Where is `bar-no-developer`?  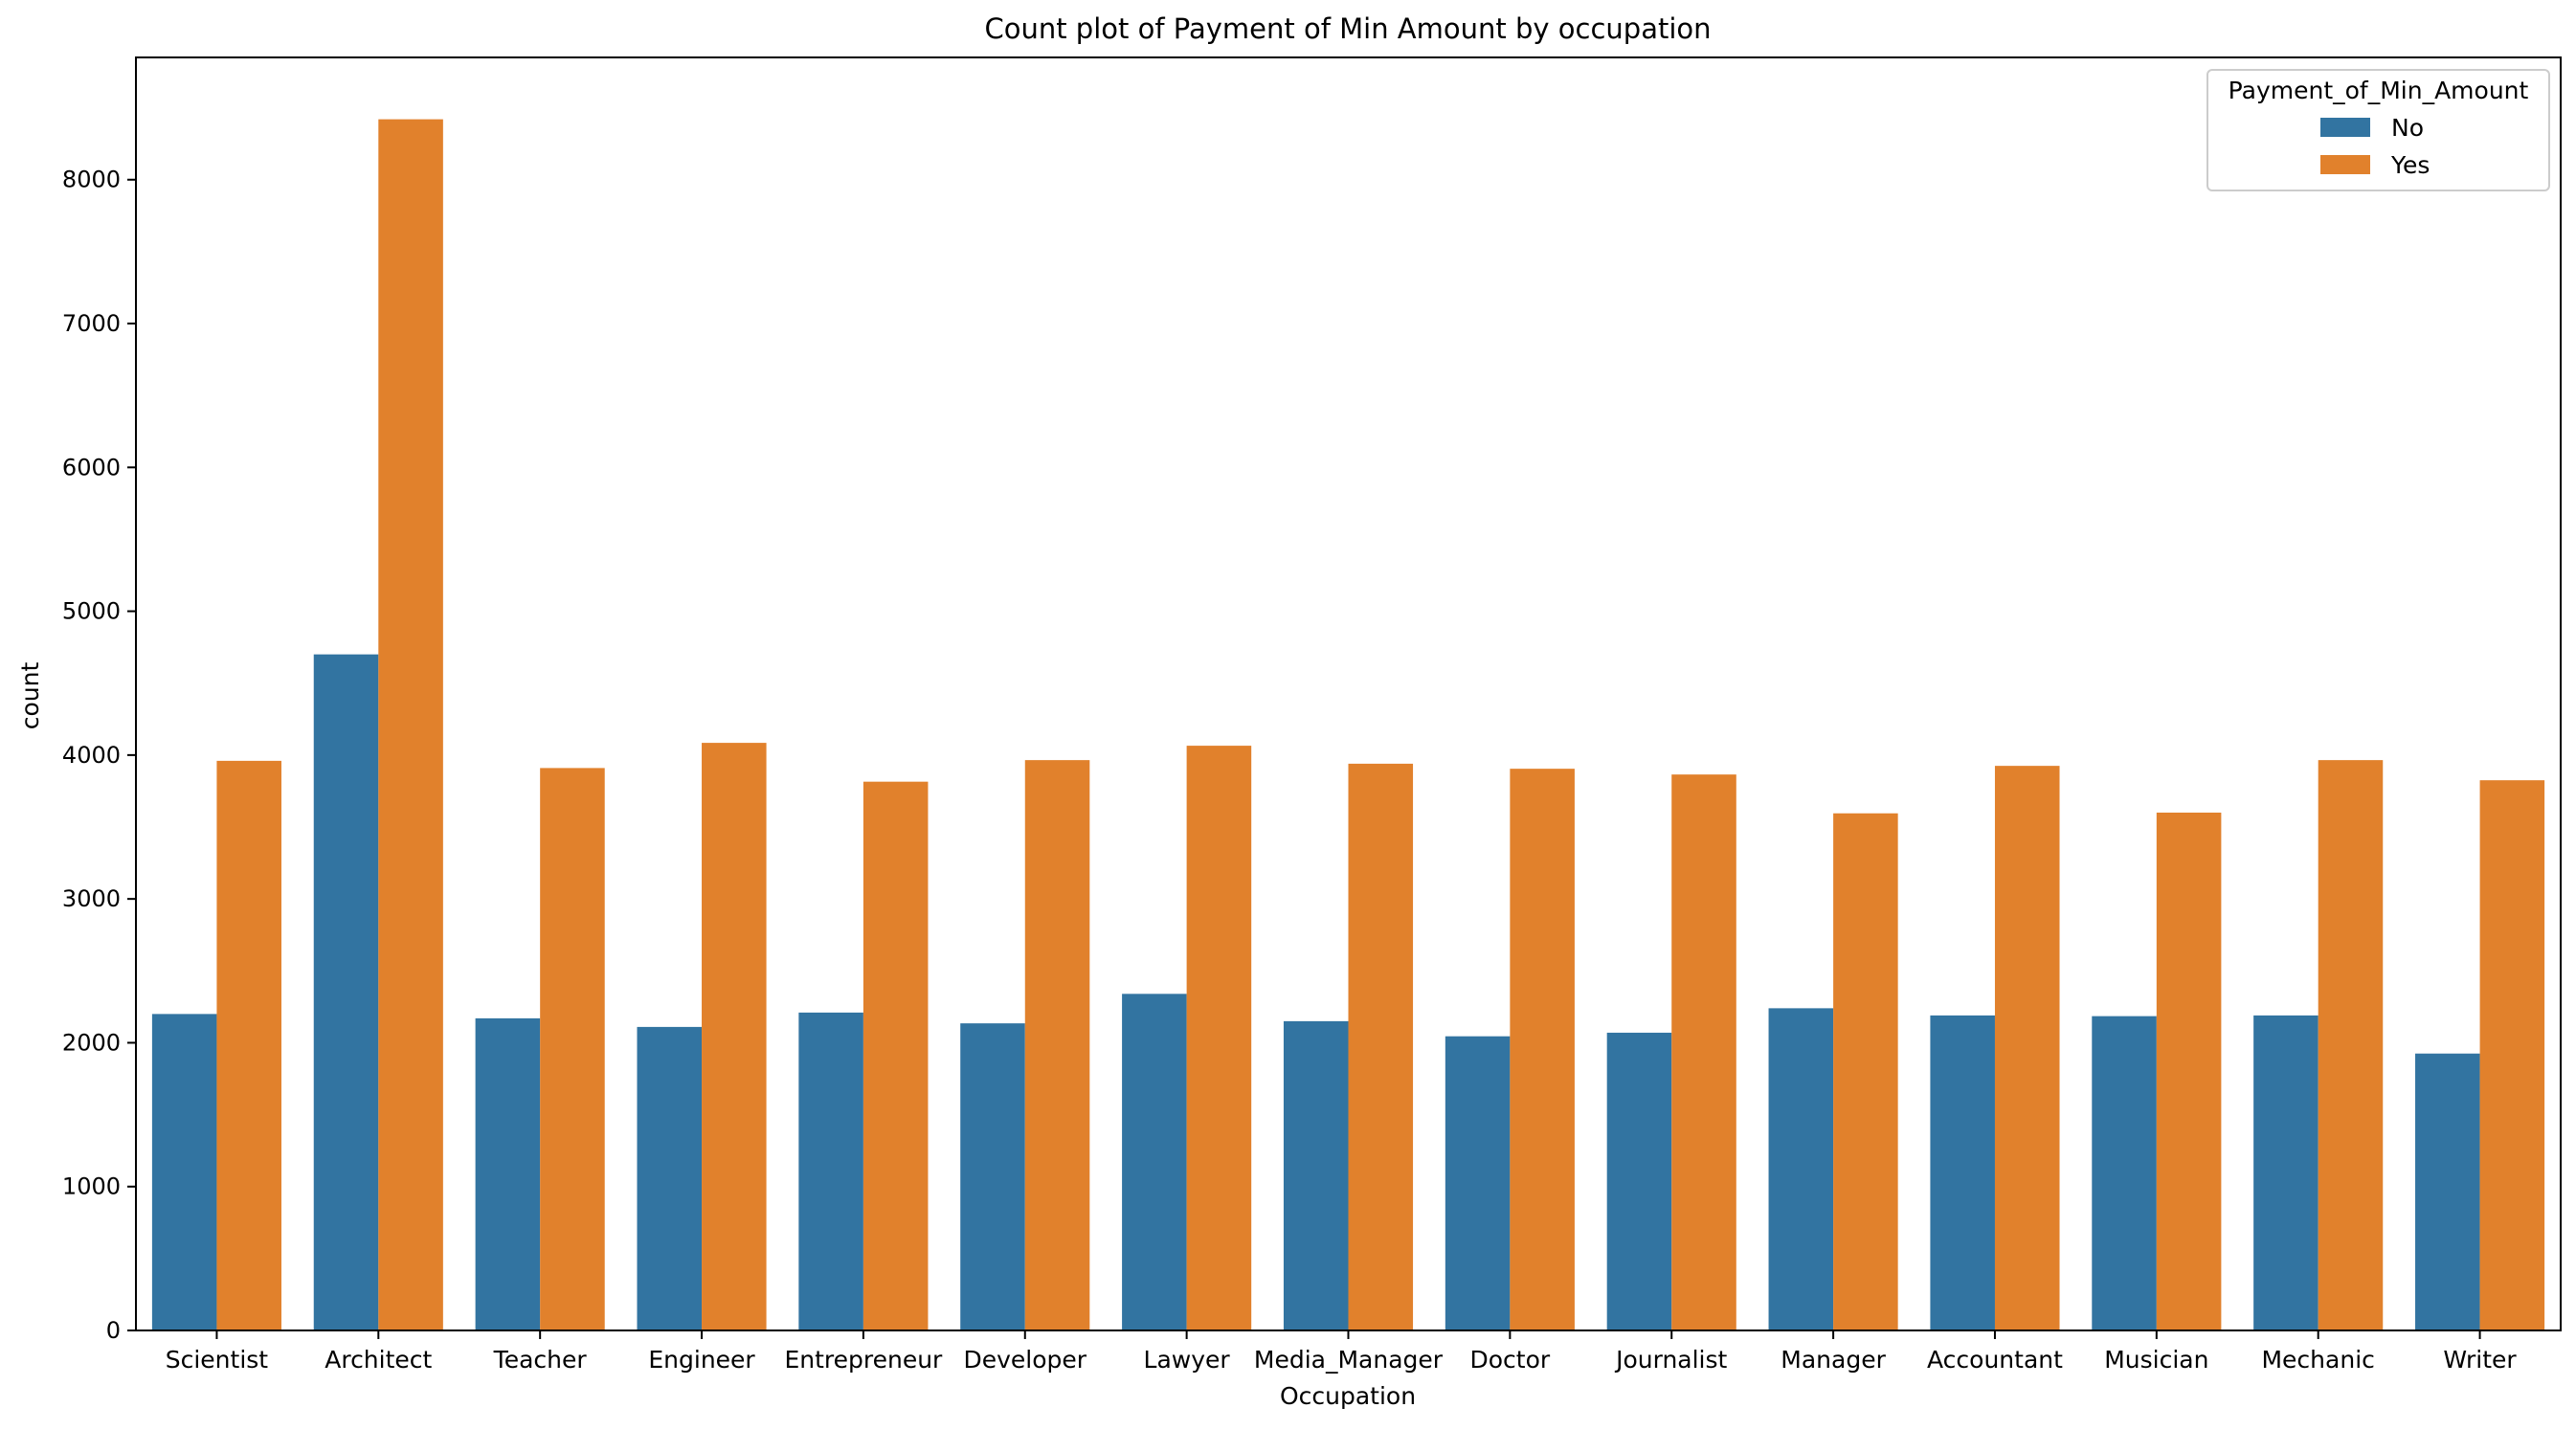
bar-no-developer is located at coordinates (993, 1176).